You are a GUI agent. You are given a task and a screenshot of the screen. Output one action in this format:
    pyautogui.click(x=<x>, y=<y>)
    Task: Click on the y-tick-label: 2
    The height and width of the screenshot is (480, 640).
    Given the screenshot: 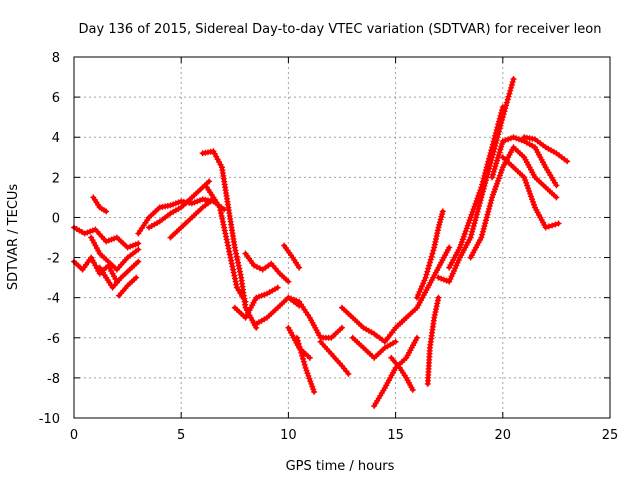 What is the action you would take?
    pyautogui.click(x=56, y=178)
    